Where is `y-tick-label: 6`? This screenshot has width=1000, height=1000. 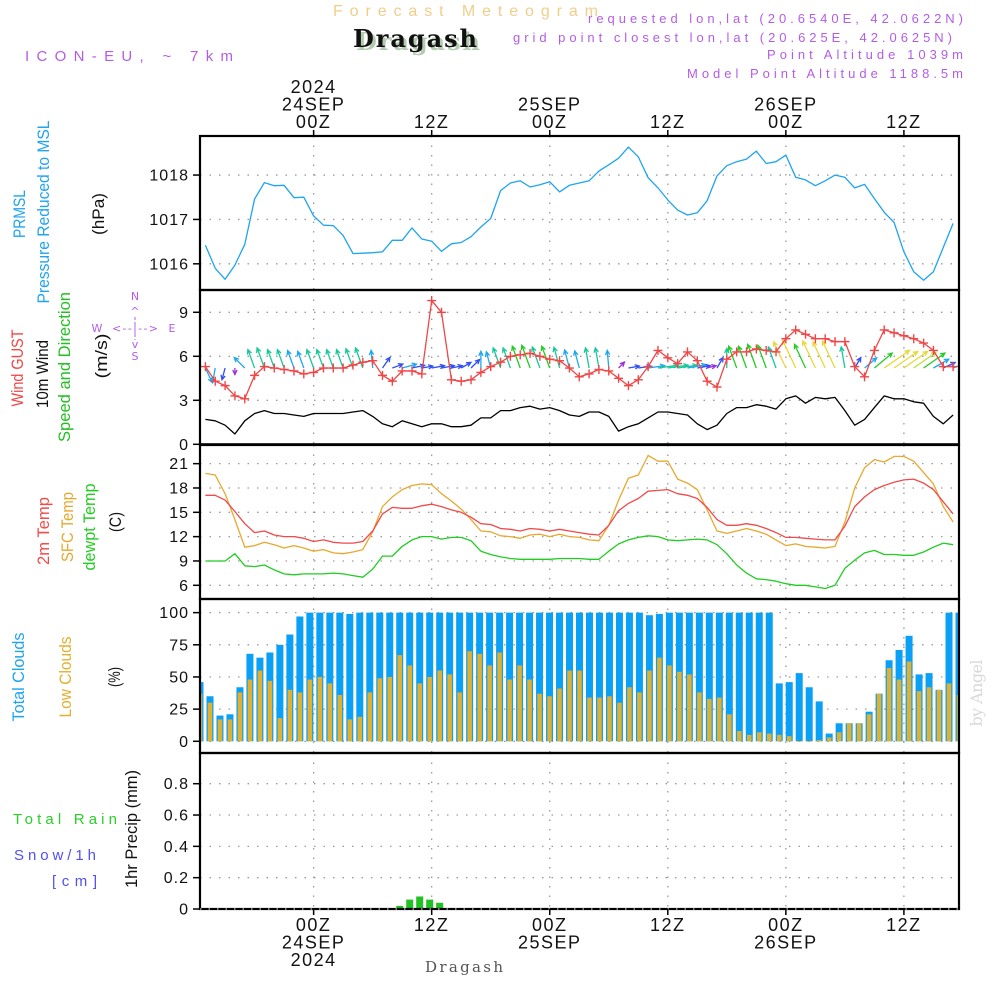 y-tick-label: 6 is located at coordinates (184, 357).